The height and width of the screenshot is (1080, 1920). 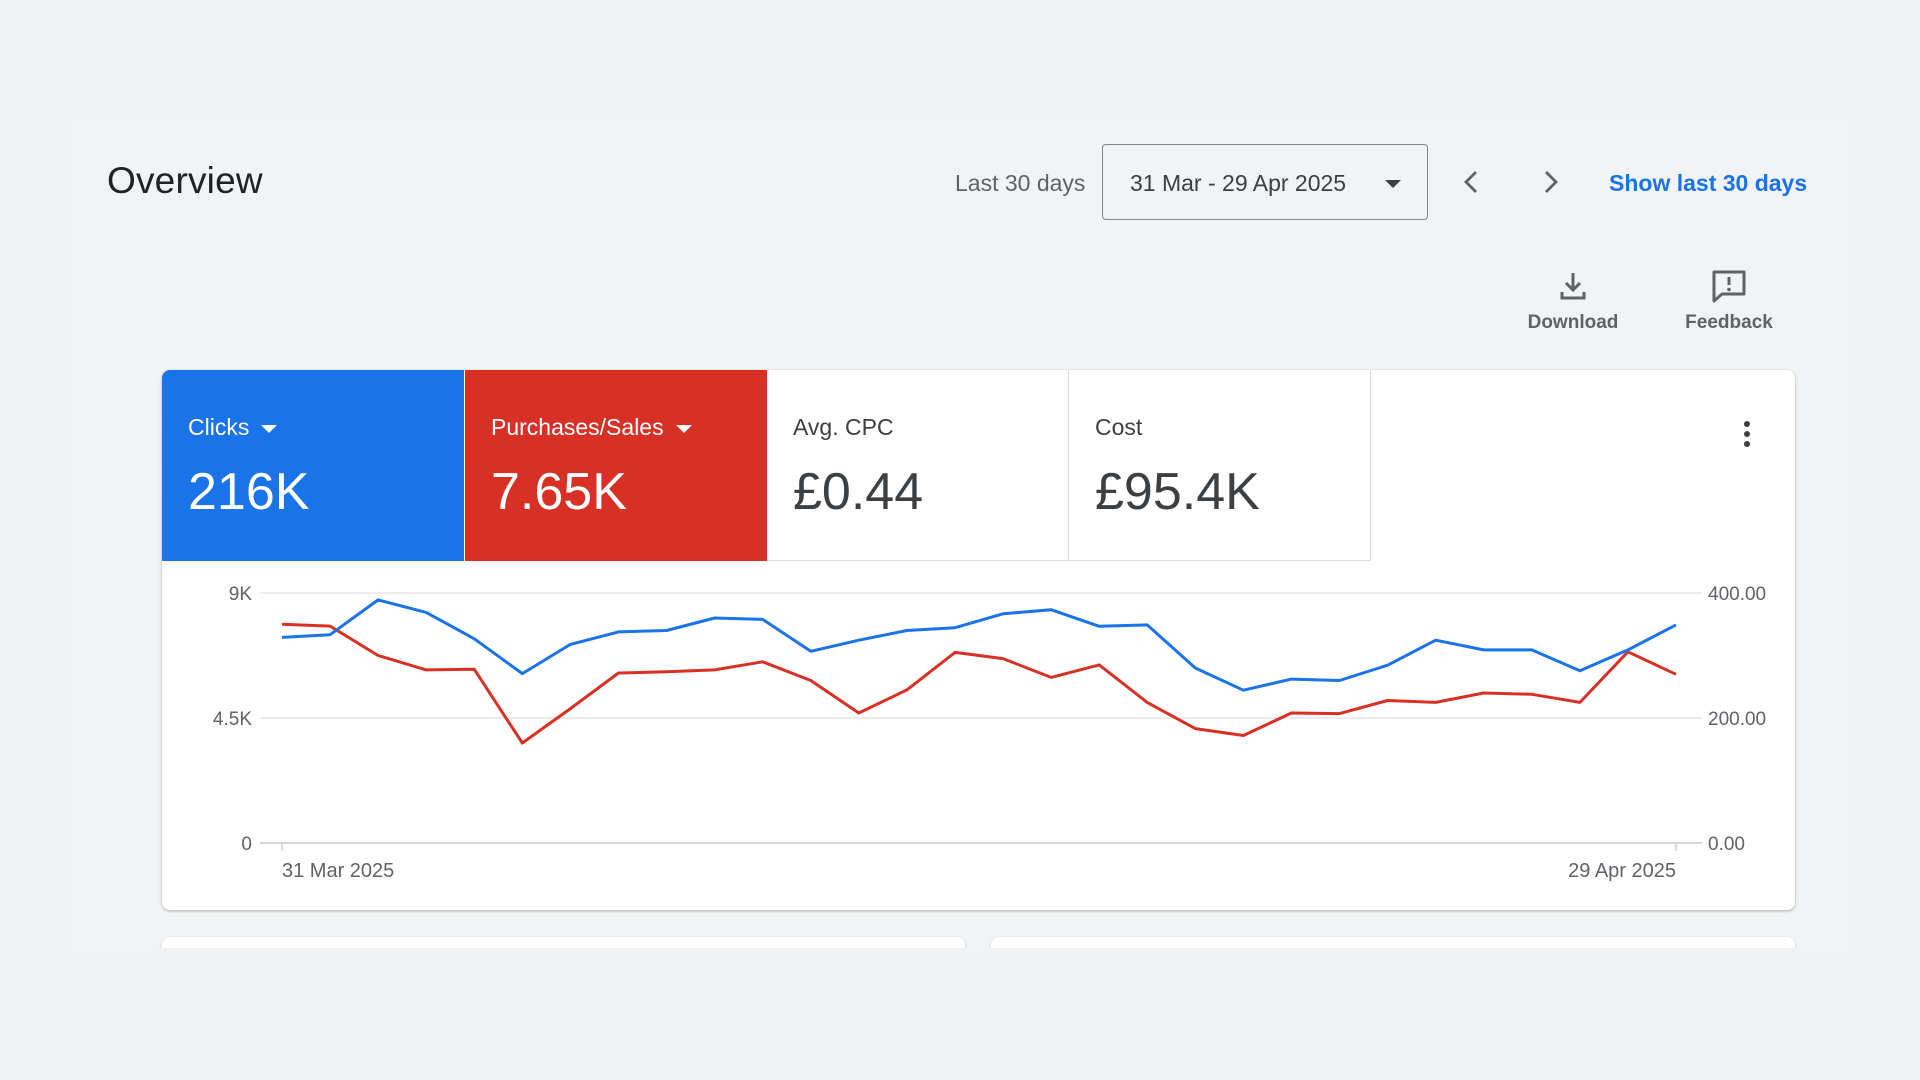 I want to click on feedback-button: Feedback, so click(x=1729, y=304).